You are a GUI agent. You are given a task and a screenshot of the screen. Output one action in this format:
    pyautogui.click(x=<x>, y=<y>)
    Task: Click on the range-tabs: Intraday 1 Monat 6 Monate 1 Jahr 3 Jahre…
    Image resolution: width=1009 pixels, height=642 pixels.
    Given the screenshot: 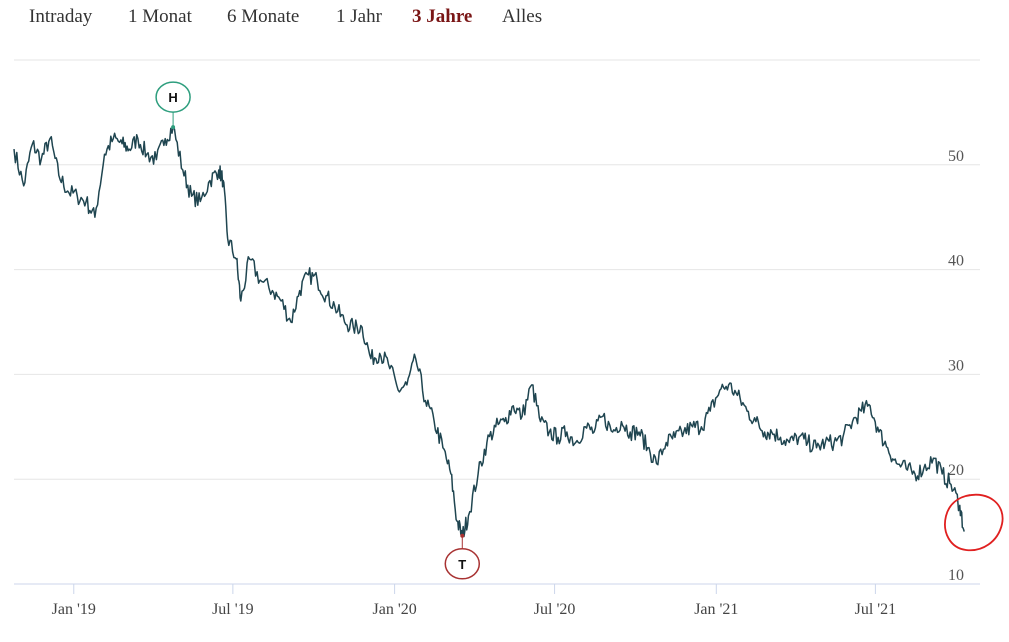 What is the action you would take?
    pyautogui.click(x=504, y=17)
    